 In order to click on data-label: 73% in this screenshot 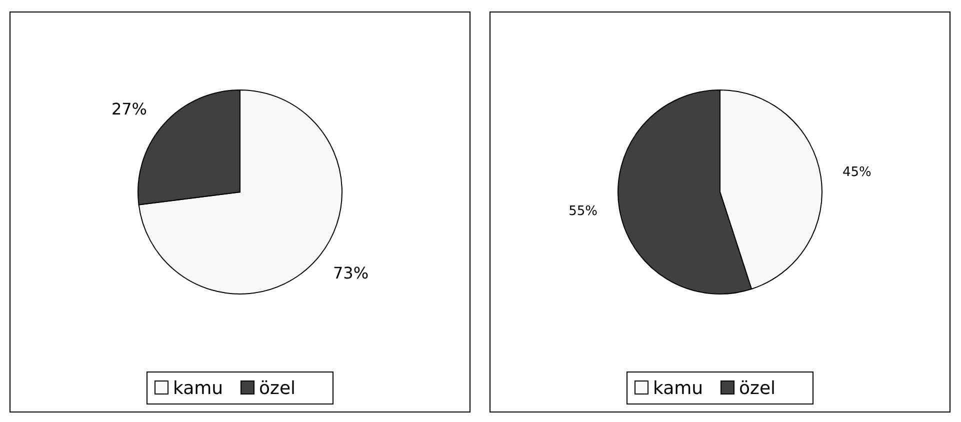, I will do `click(351, 272)`.